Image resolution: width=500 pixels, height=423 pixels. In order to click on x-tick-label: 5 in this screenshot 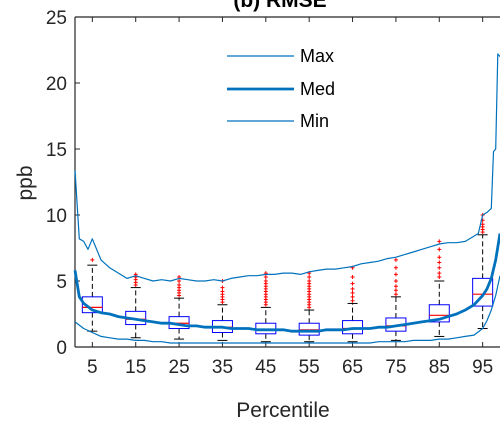, I will do `click(92, 367)`.